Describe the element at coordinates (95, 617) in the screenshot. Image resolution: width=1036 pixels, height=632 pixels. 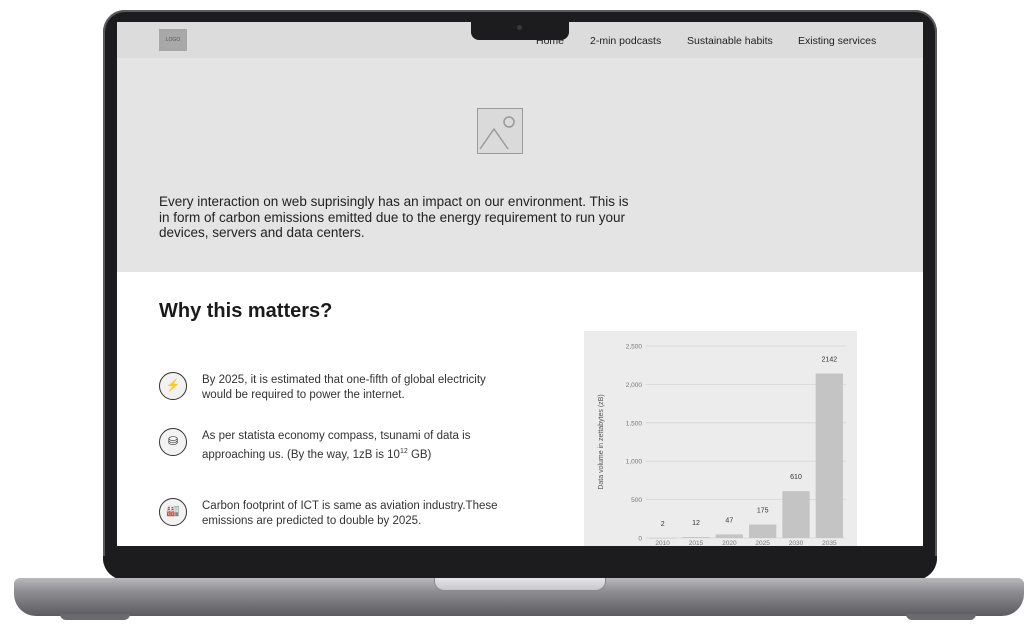
I see `laptop-foot-left` at that location.